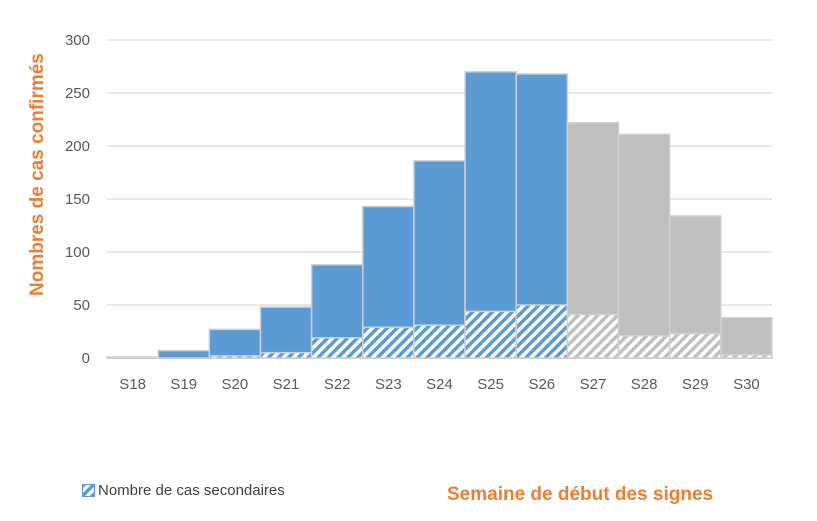  I want to click on x-tick-label: S22, so click(337, 384).